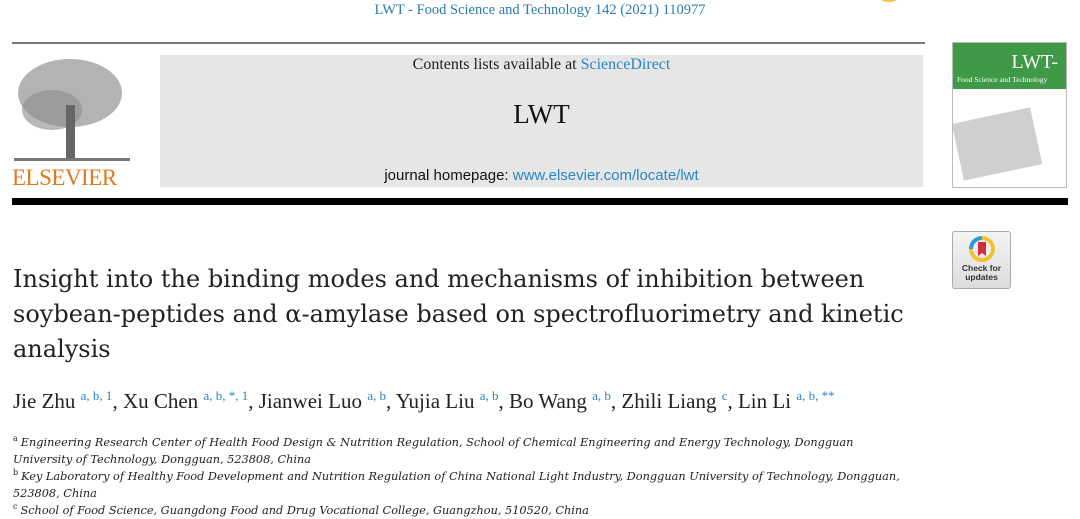  I want to click on author-name: Zhili Liang, so click(669, 401).